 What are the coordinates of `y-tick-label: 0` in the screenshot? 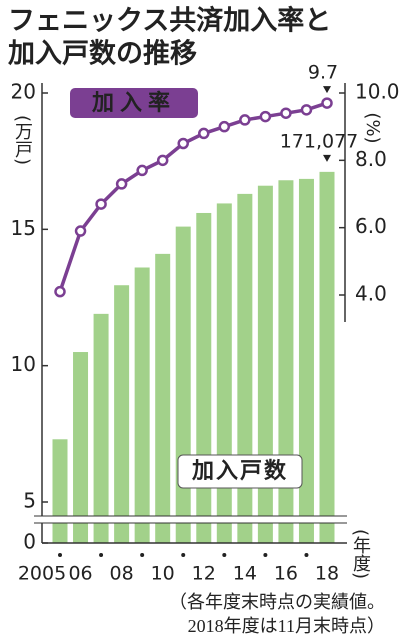 It's located at (29, 542).